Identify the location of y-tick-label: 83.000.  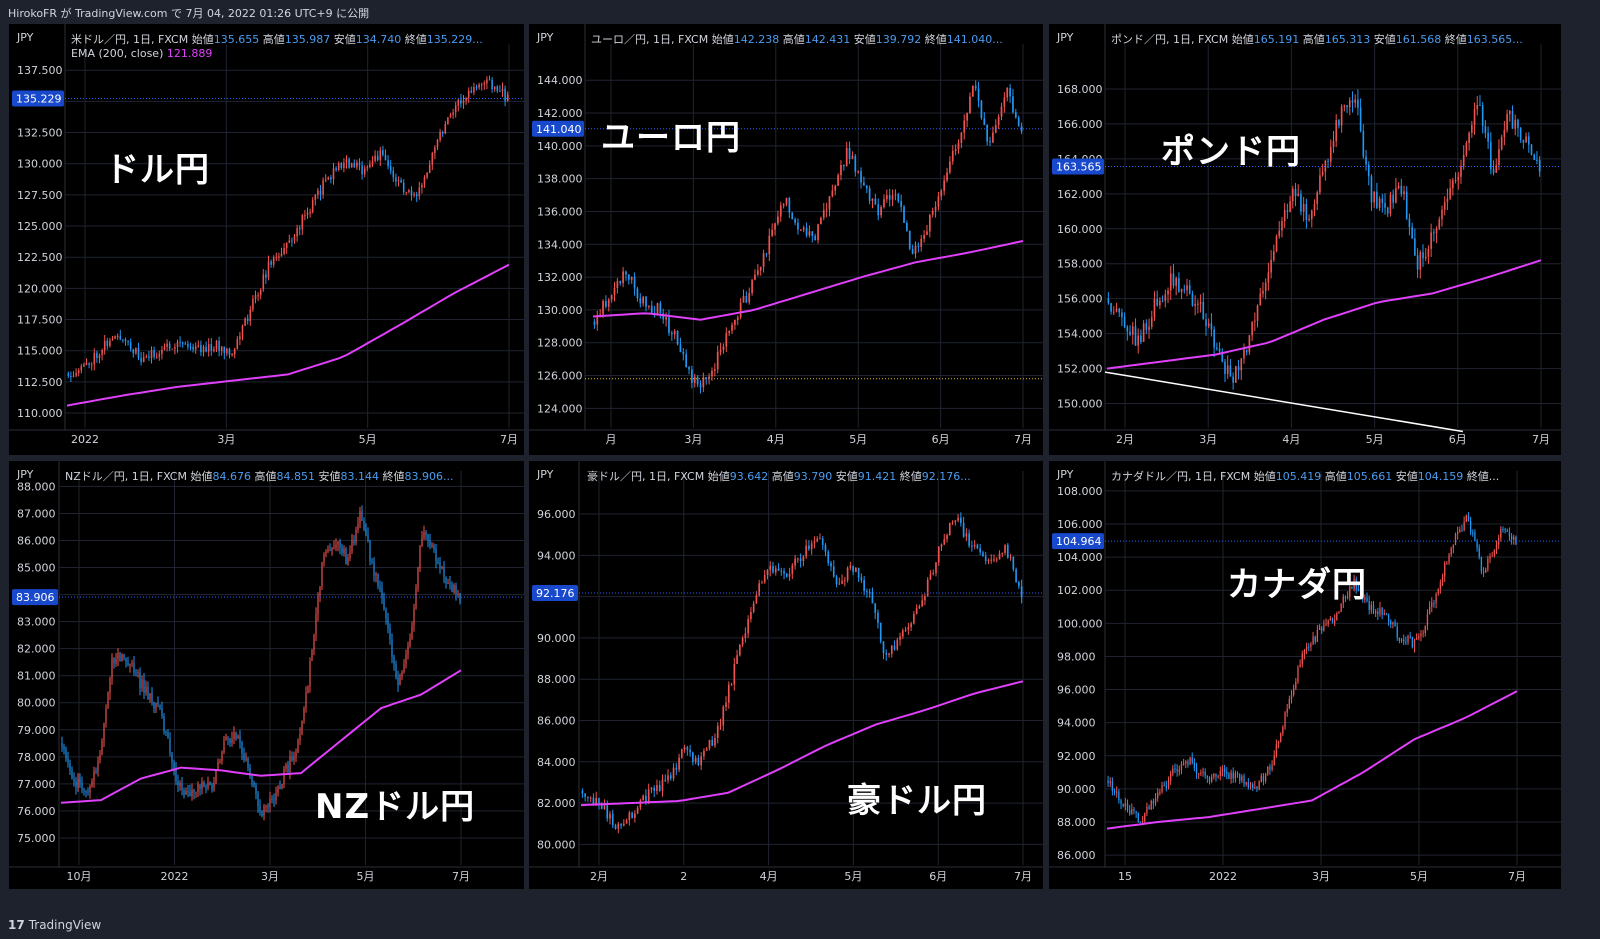
(36, 622).